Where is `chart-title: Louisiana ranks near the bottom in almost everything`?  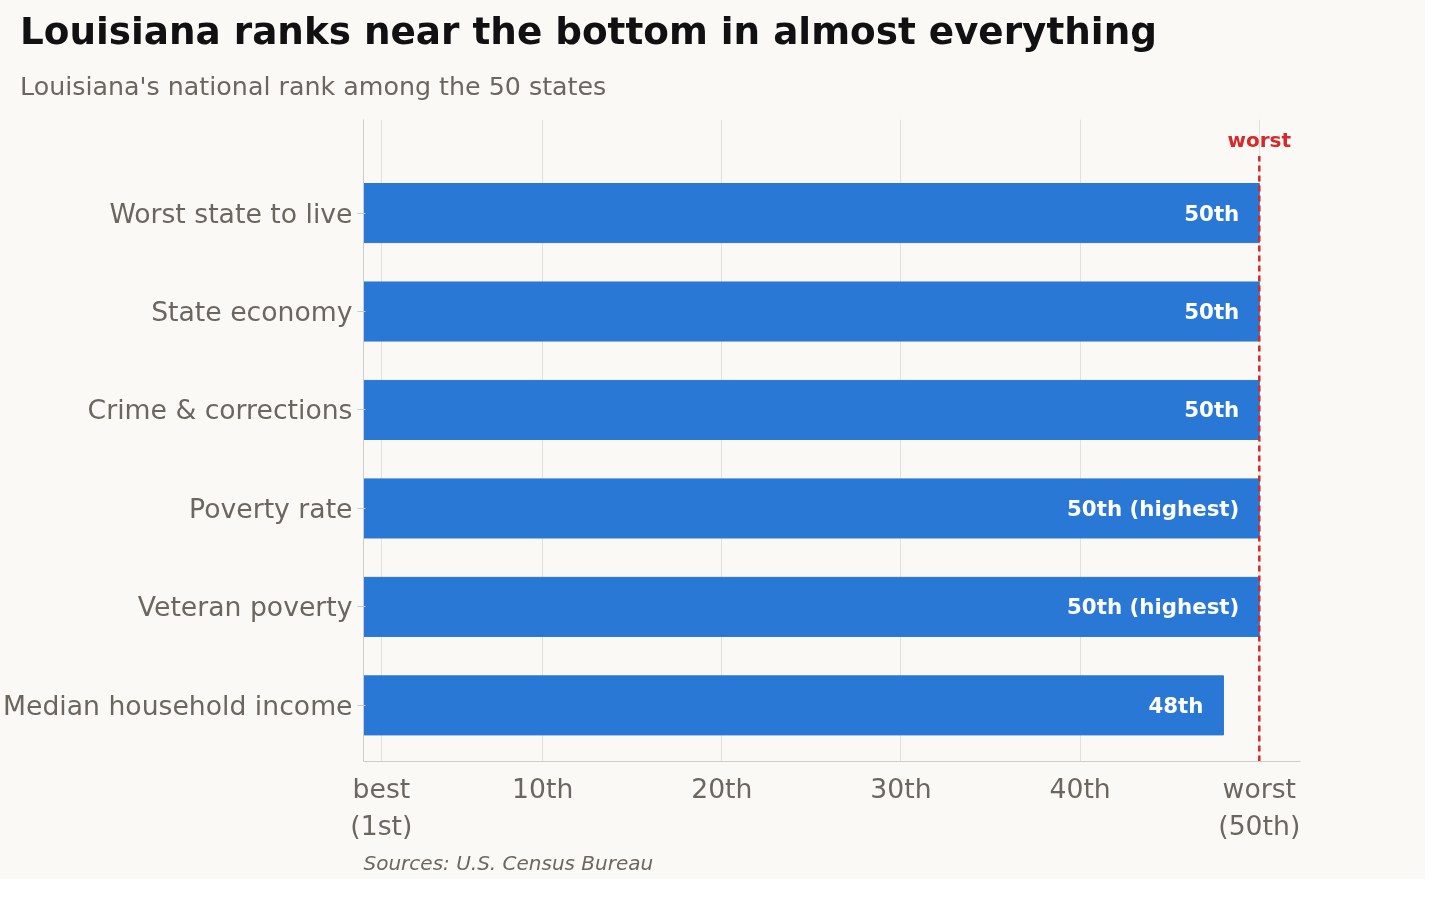
chart-title: Louisiana ranks near the bottom in almost everything is located at coordinates (588, 31).